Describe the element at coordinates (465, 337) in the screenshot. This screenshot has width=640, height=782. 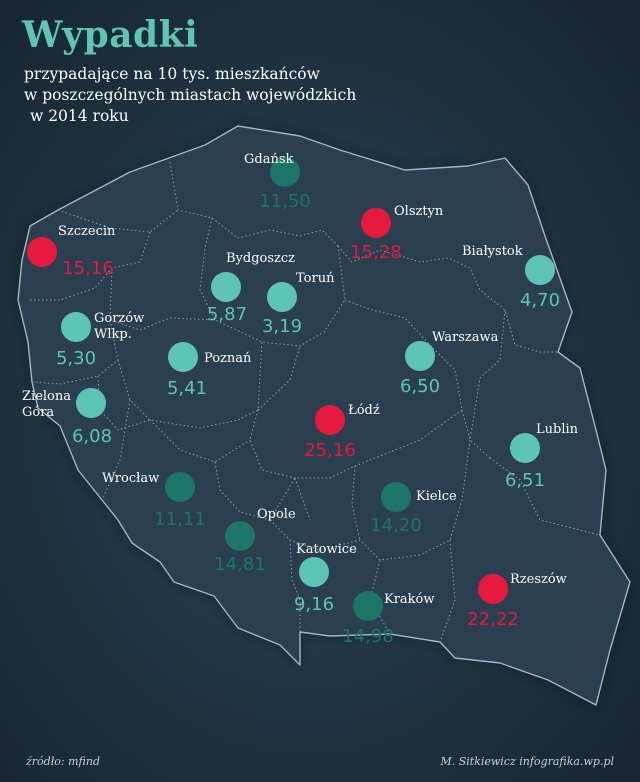
I see `city-name-label: Warszawa` at that location.